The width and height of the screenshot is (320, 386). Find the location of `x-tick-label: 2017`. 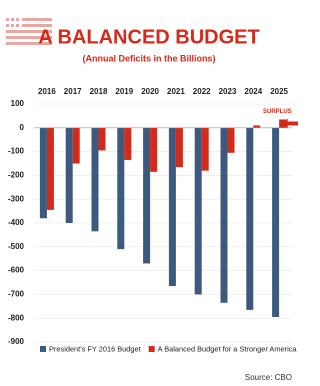

x-tick-label: 2017 is located at coordinates (73, 91).